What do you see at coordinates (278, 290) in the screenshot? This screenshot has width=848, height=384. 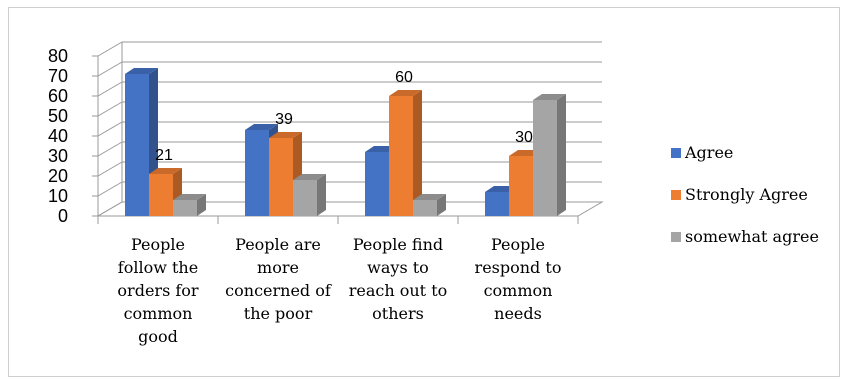 I see `category-label: concerned of` at bounding box center [278, 290].